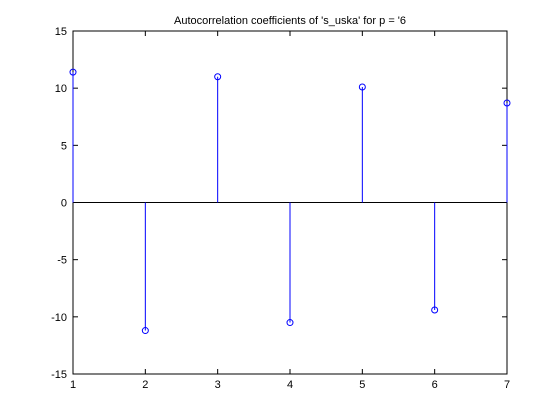 Image resolution: width=560 pixels, height=420 pixels. I want to click on x-tick-label: 2, so click(145, 385).